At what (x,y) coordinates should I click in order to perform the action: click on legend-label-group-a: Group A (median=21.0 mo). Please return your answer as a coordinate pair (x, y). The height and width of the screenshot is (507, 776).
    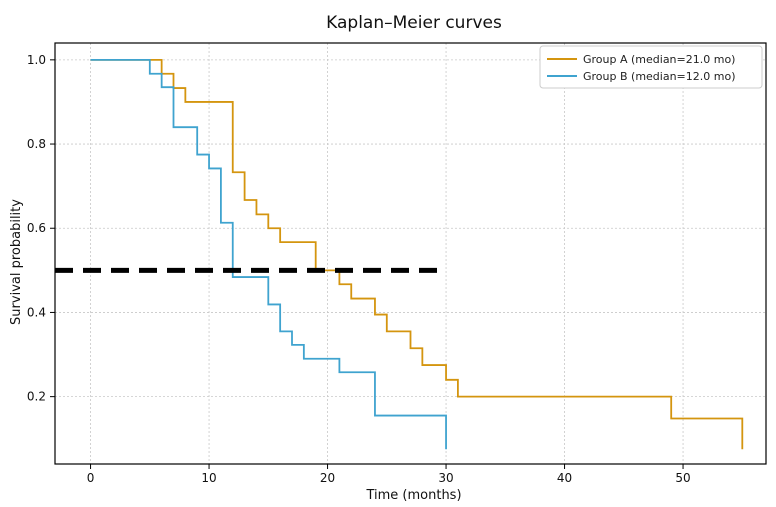
    Looking at the image, I should click on (659, 59).